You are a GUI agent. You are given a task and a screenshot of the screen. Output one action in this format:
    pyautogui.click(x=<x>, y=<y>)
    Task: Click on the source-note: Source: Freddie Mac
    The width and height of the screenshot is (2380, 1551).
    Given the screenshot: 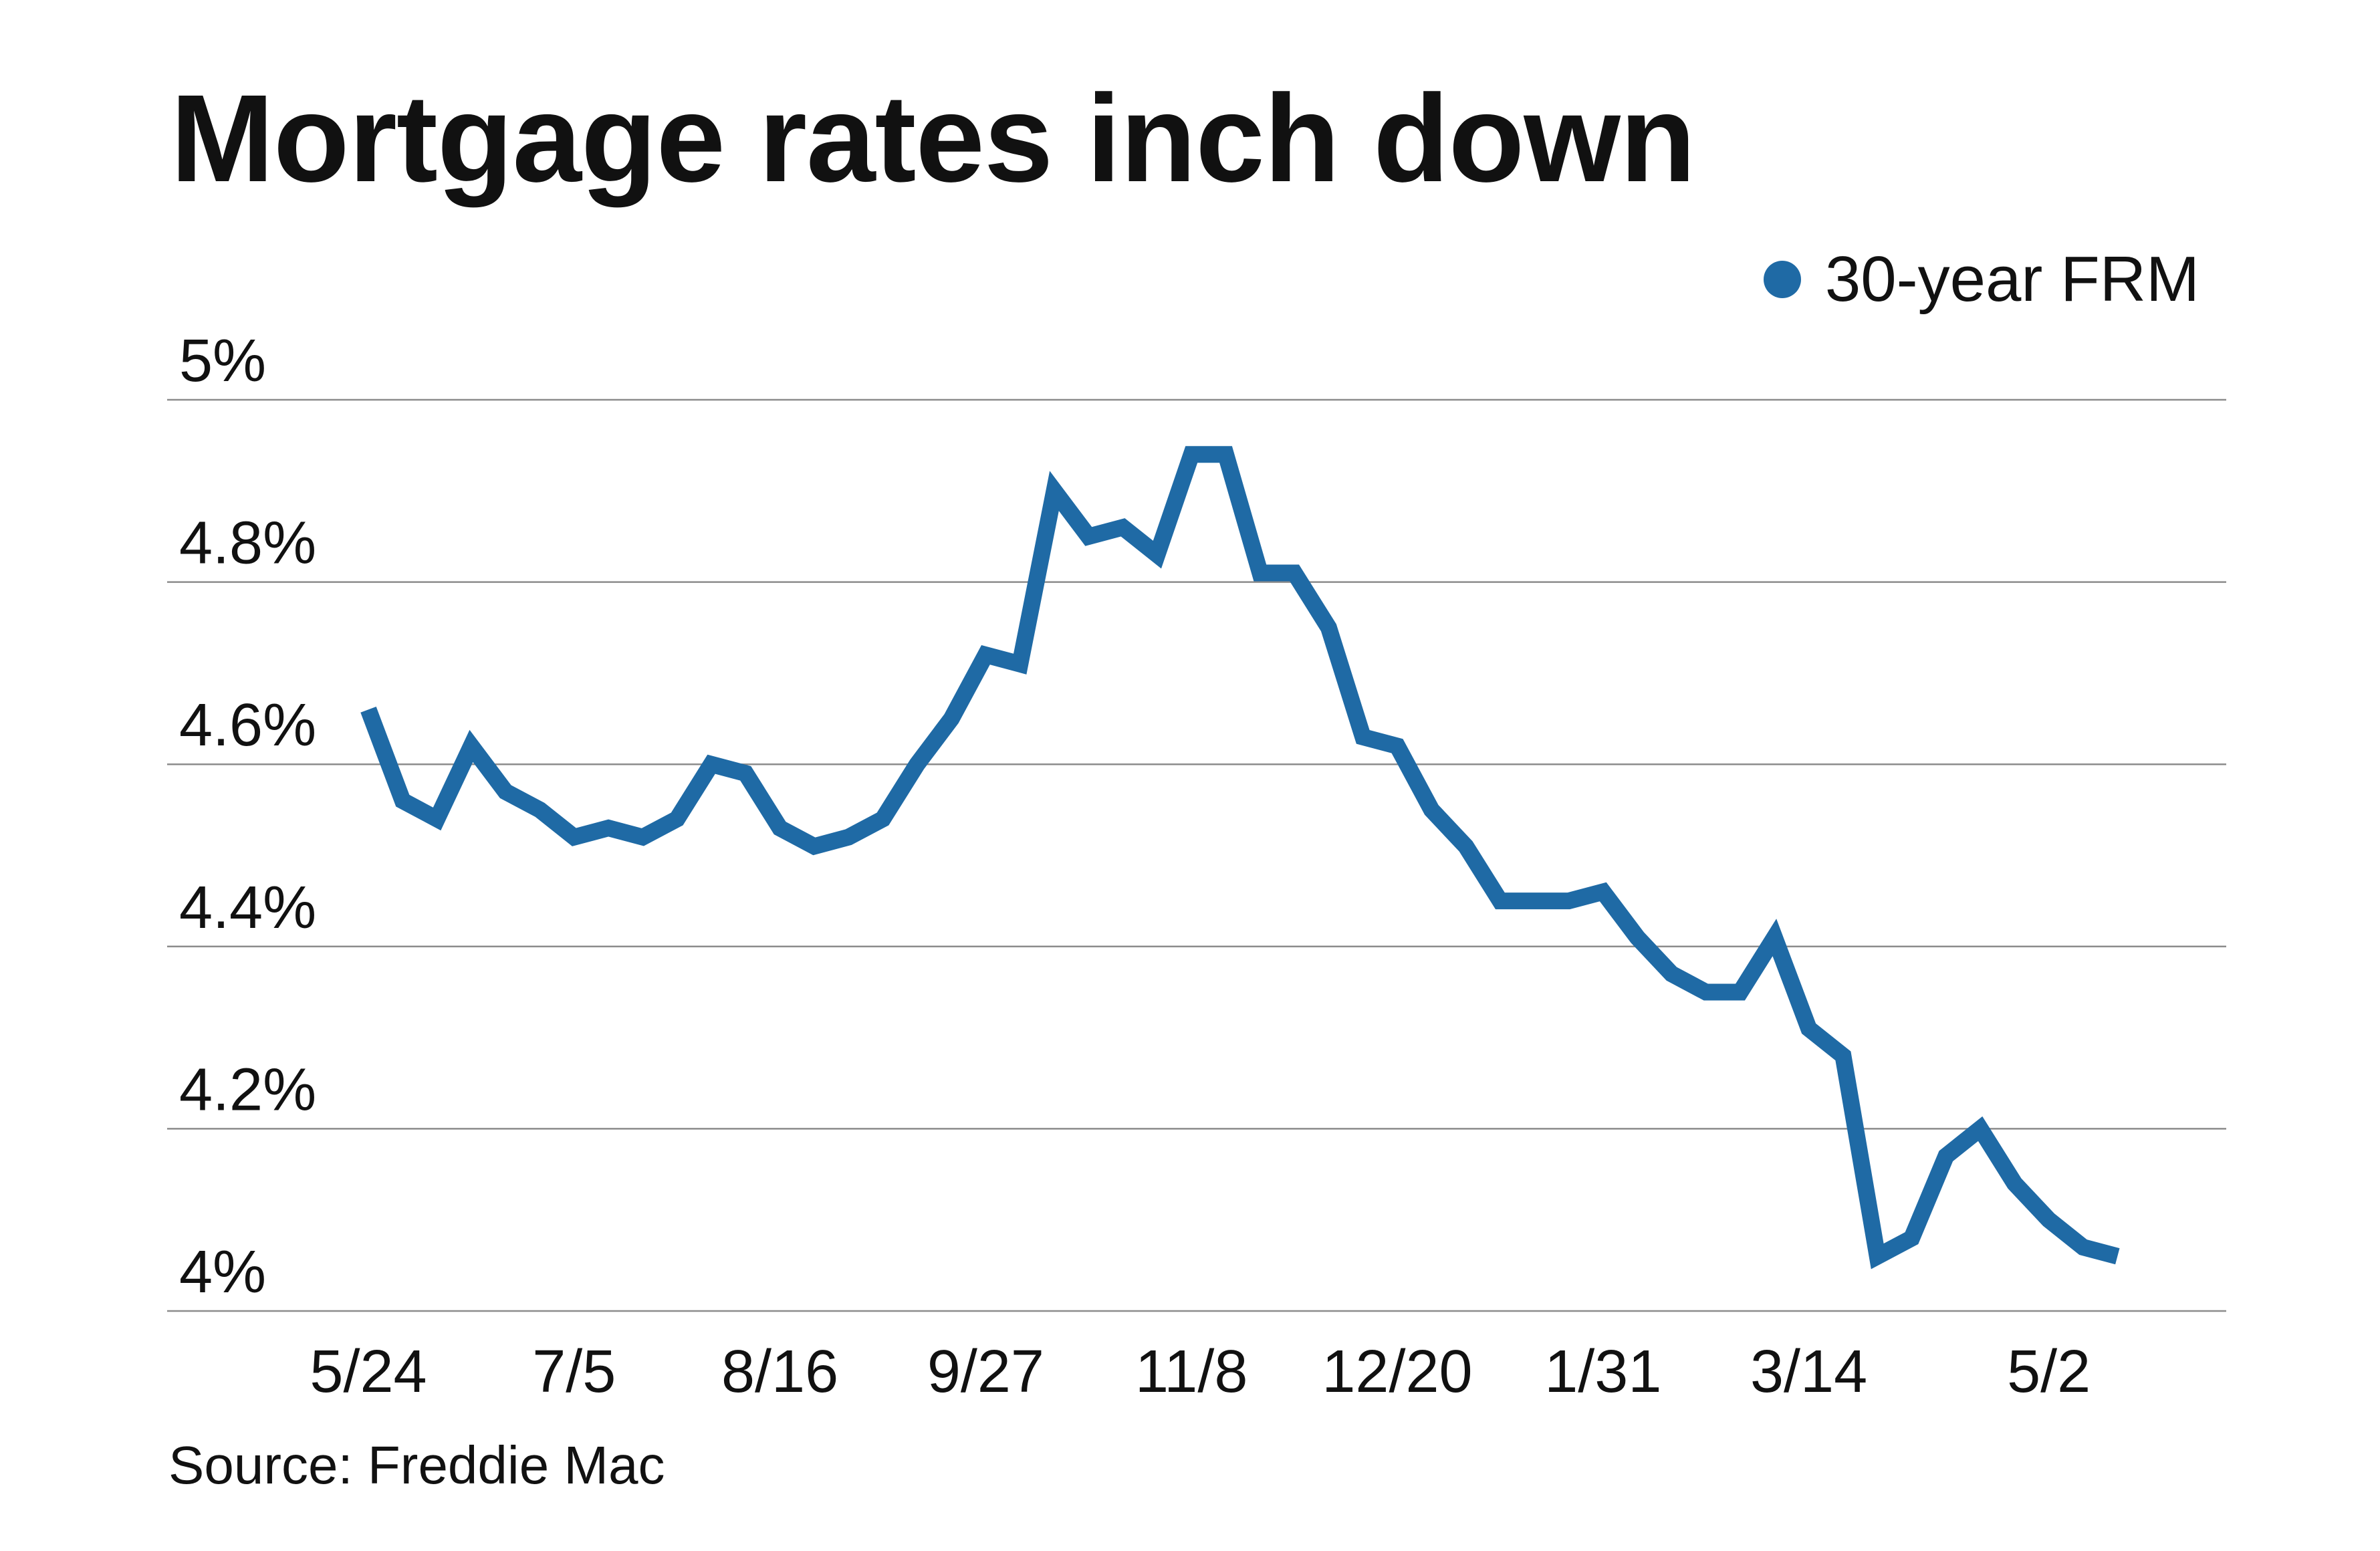 What is the action you would take?
    pyautogui.click(x=416, y=1465)
    